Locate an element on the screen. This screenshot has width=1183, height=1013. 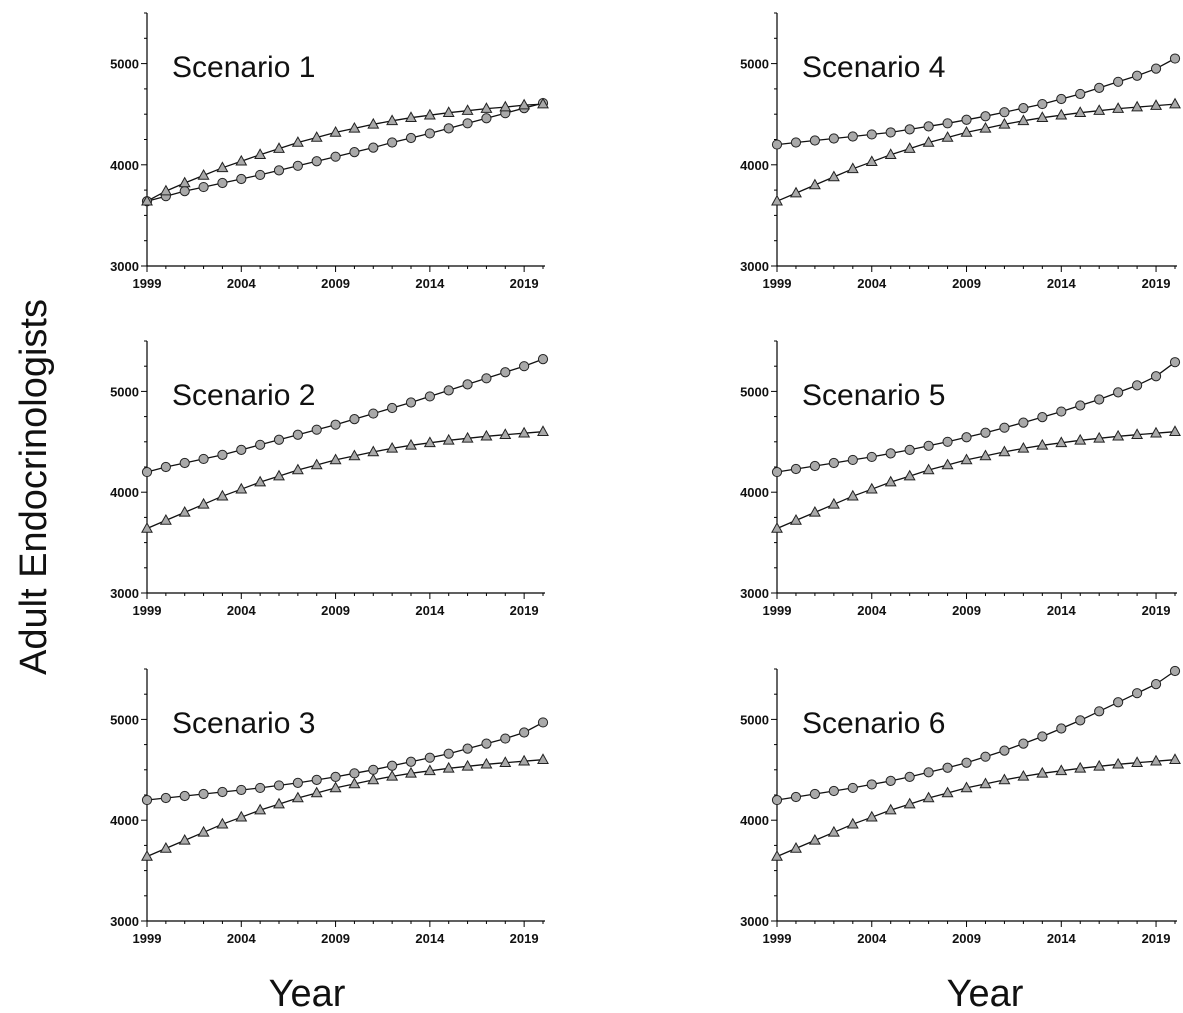
y-tick-label: 5000 is located at coordinates (754, 719).